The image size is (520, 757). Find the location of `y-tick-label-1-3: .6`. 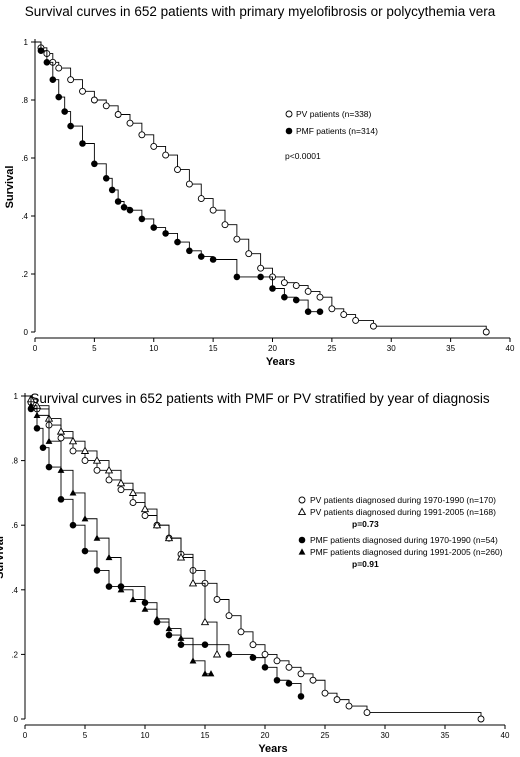

y-tick-label-1-3: .6 is located at coordinates (14, 525).